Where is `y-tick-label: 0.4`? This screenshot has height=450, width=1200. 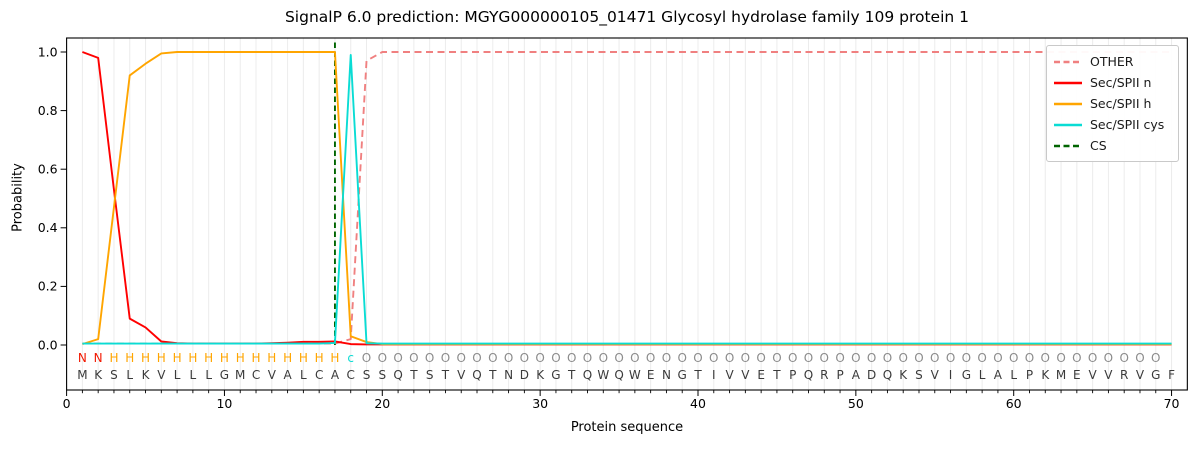
y-tick-label: 0.4 is located at coordinates (48, 227).